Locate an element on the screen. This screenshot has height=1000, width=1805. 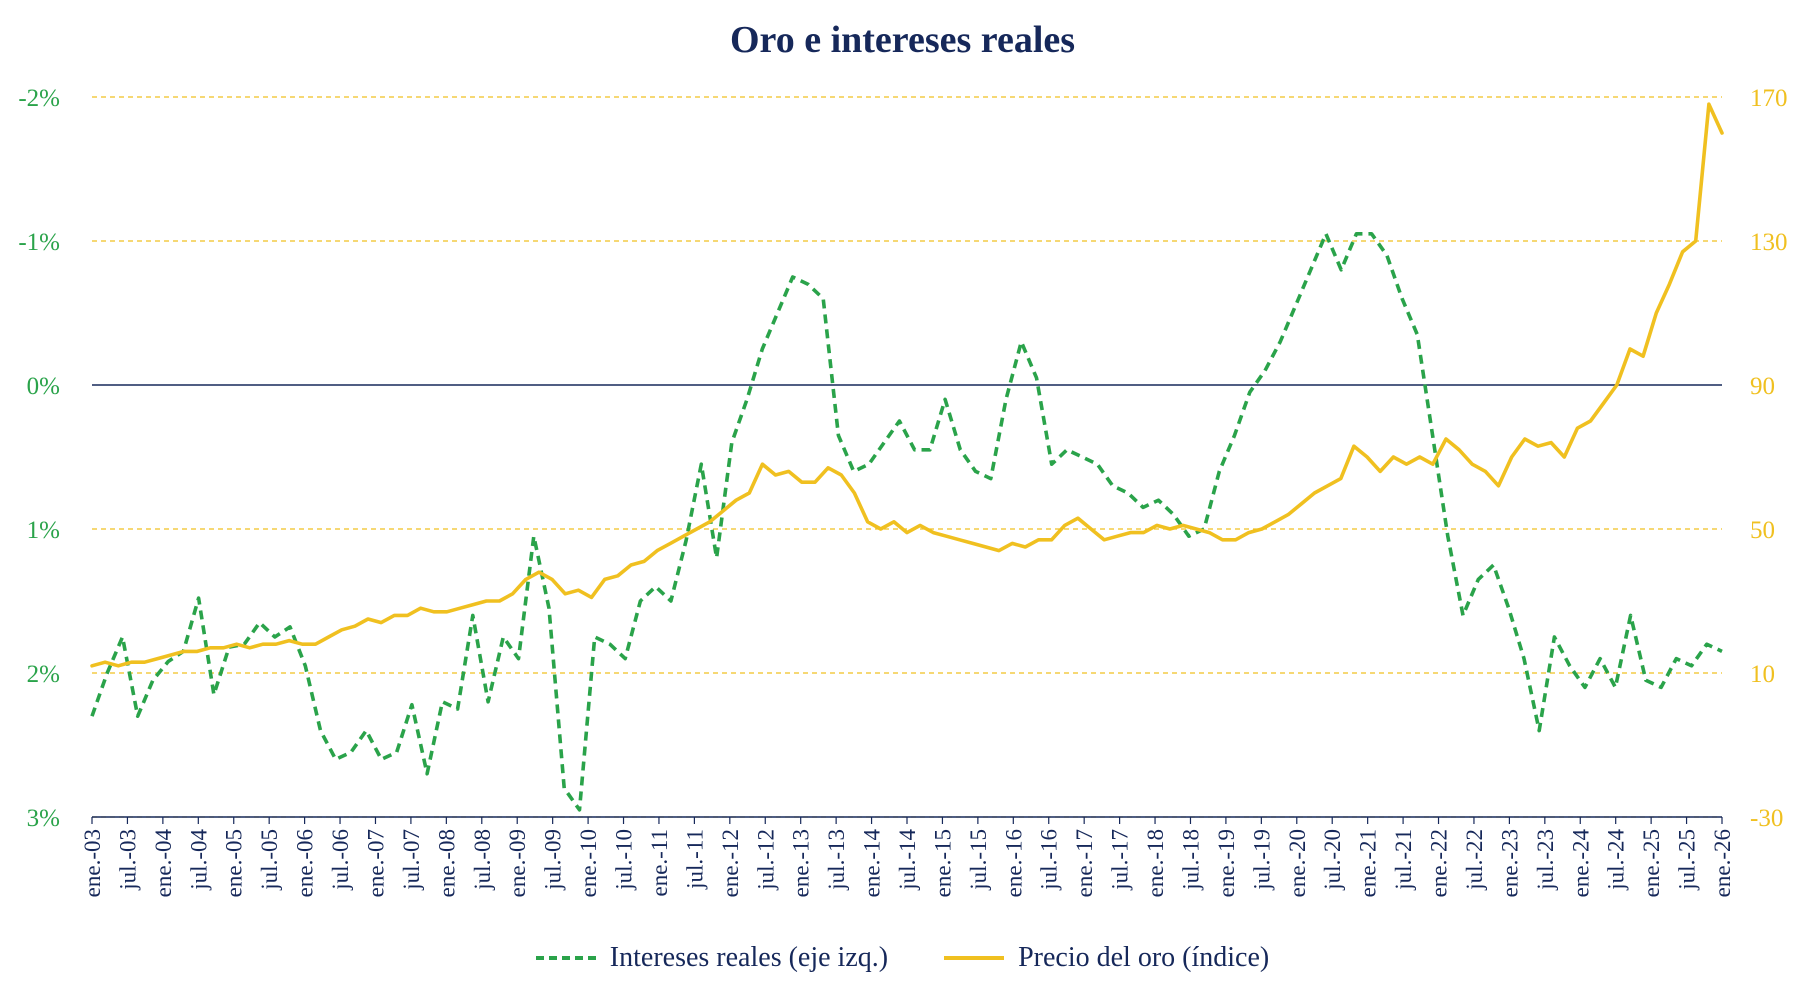
x-tick-label: ene.-08 is located at coordinates (446, 863).